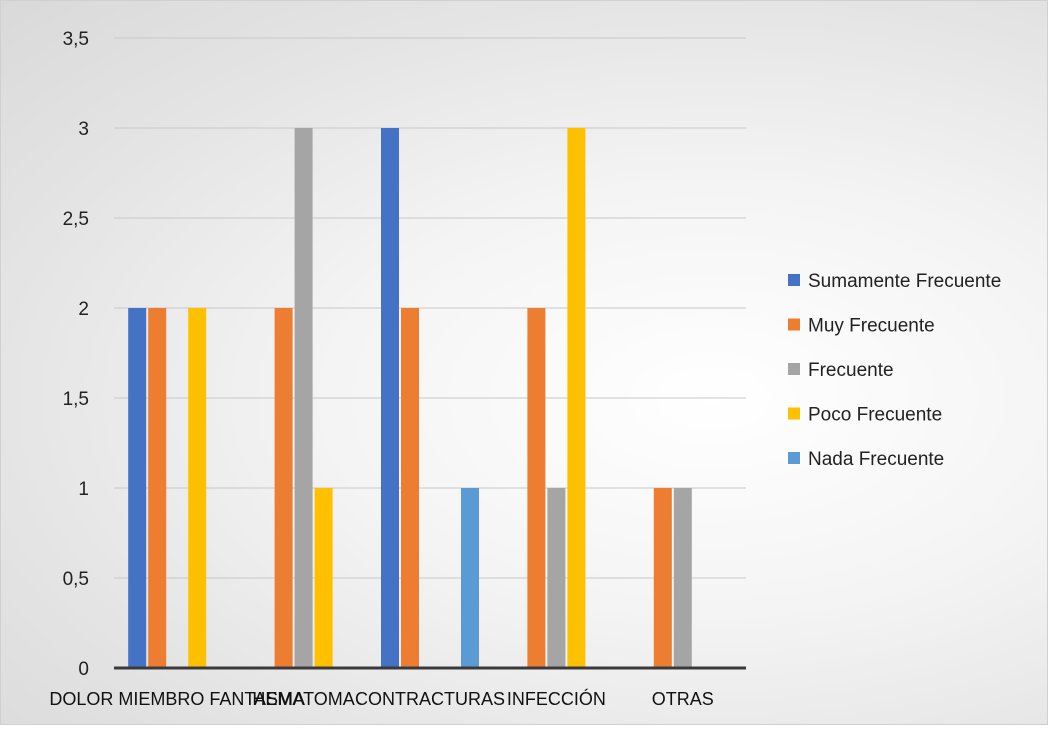 This screenshot has height=731, width=1048. I want to click on x-tick-label: HEMATOMA, so click(303, 699).